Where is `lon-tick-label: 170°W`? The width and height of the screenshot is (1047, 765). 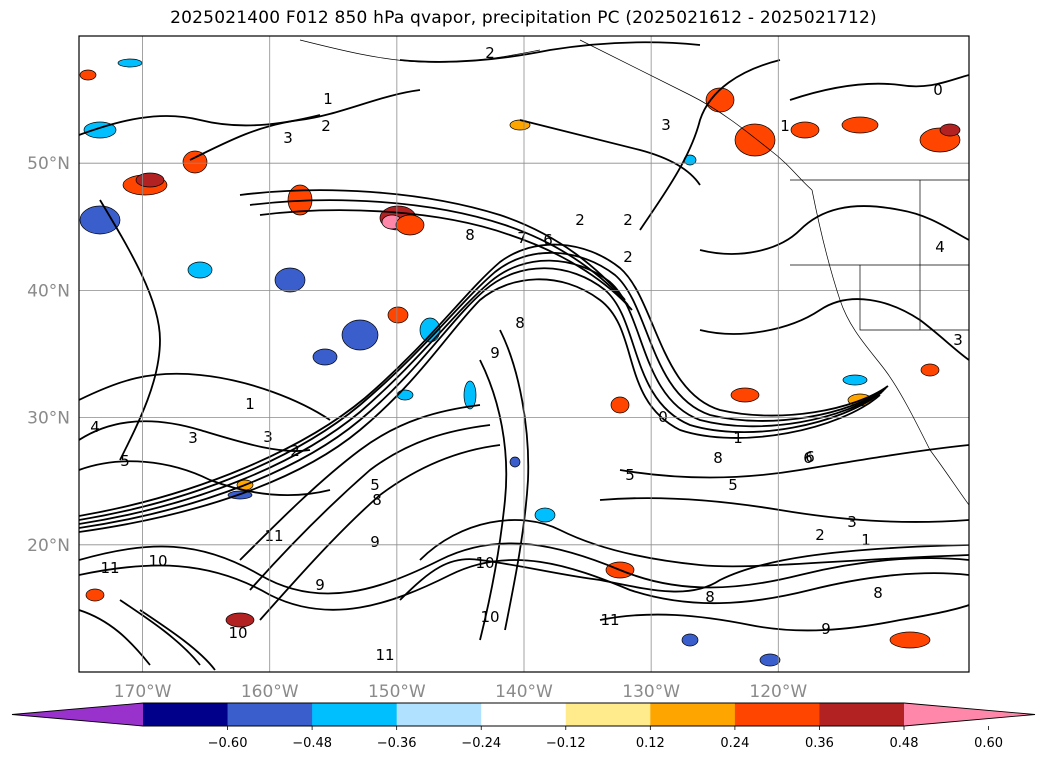
lon-tick-label: 170°W is located at coordinates (143, 692).